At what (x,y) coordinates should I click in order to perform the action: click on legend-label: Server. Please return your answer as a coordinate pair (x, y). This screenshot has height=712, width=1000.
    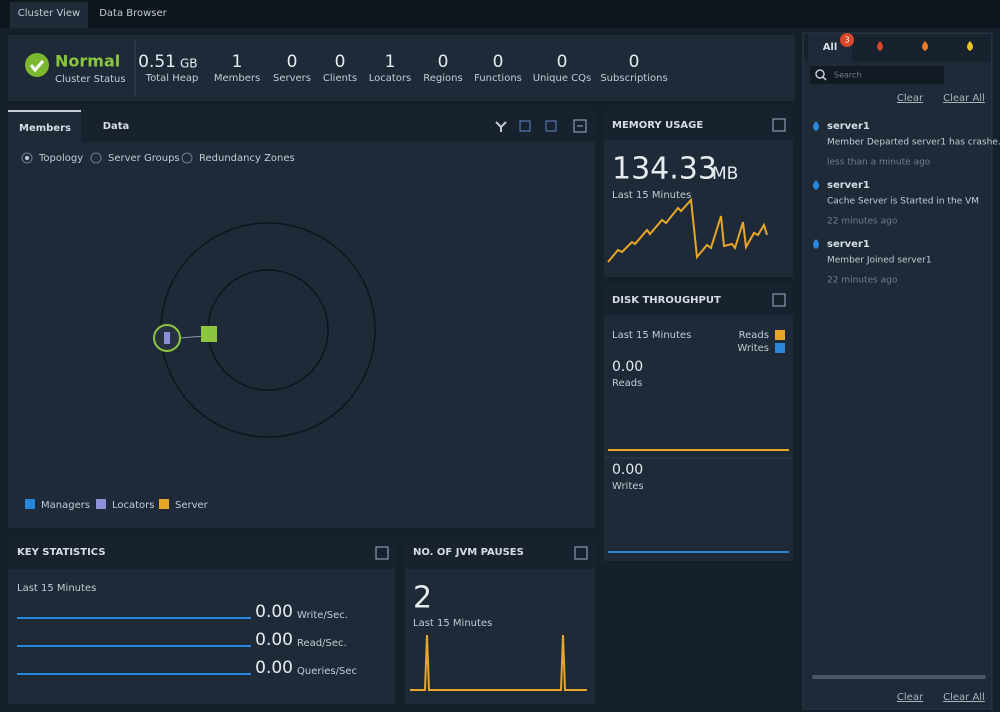
    Looking at the image, I should click on (192, 505).